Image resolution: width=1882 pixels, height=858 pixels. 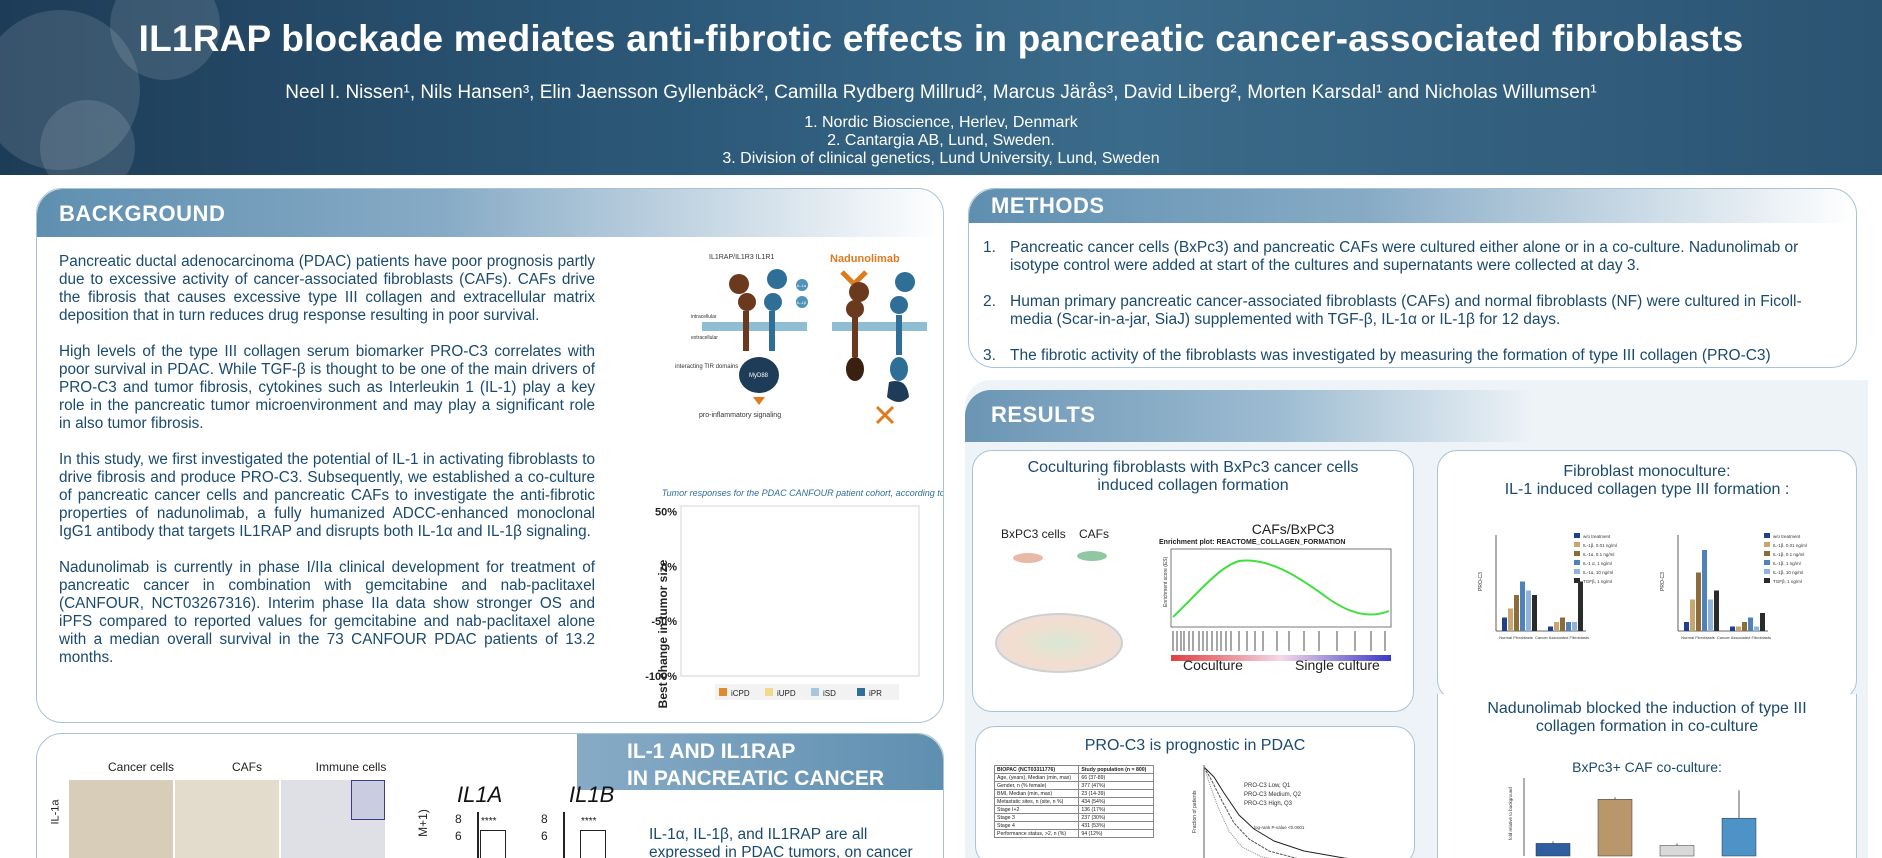 I want to click on km-legend-item: PRO-C3 High, Q3, so click(x=1268, y=804).